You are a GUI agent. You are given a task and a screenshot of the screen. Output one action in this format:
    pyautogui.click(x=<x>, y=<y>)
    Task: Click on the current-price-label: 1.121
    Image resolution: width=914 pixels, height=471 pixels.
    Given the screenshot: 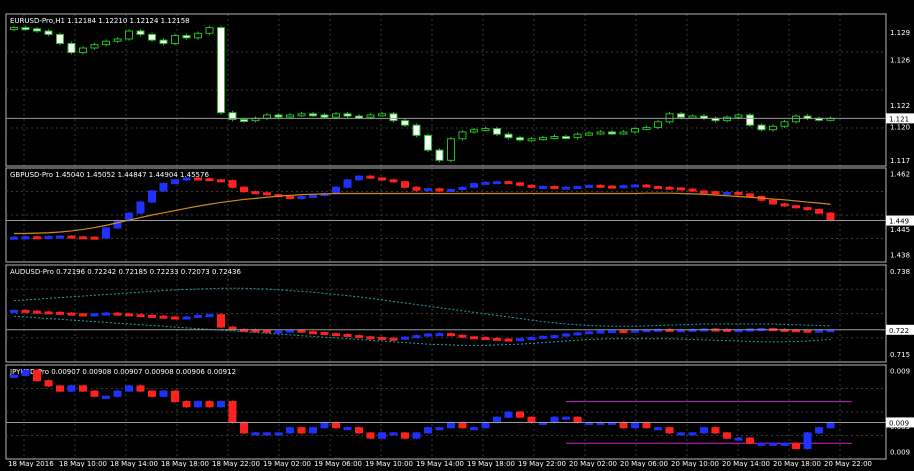 What is the action you would take?
    pyautogui.click(x=899, y=119)
    